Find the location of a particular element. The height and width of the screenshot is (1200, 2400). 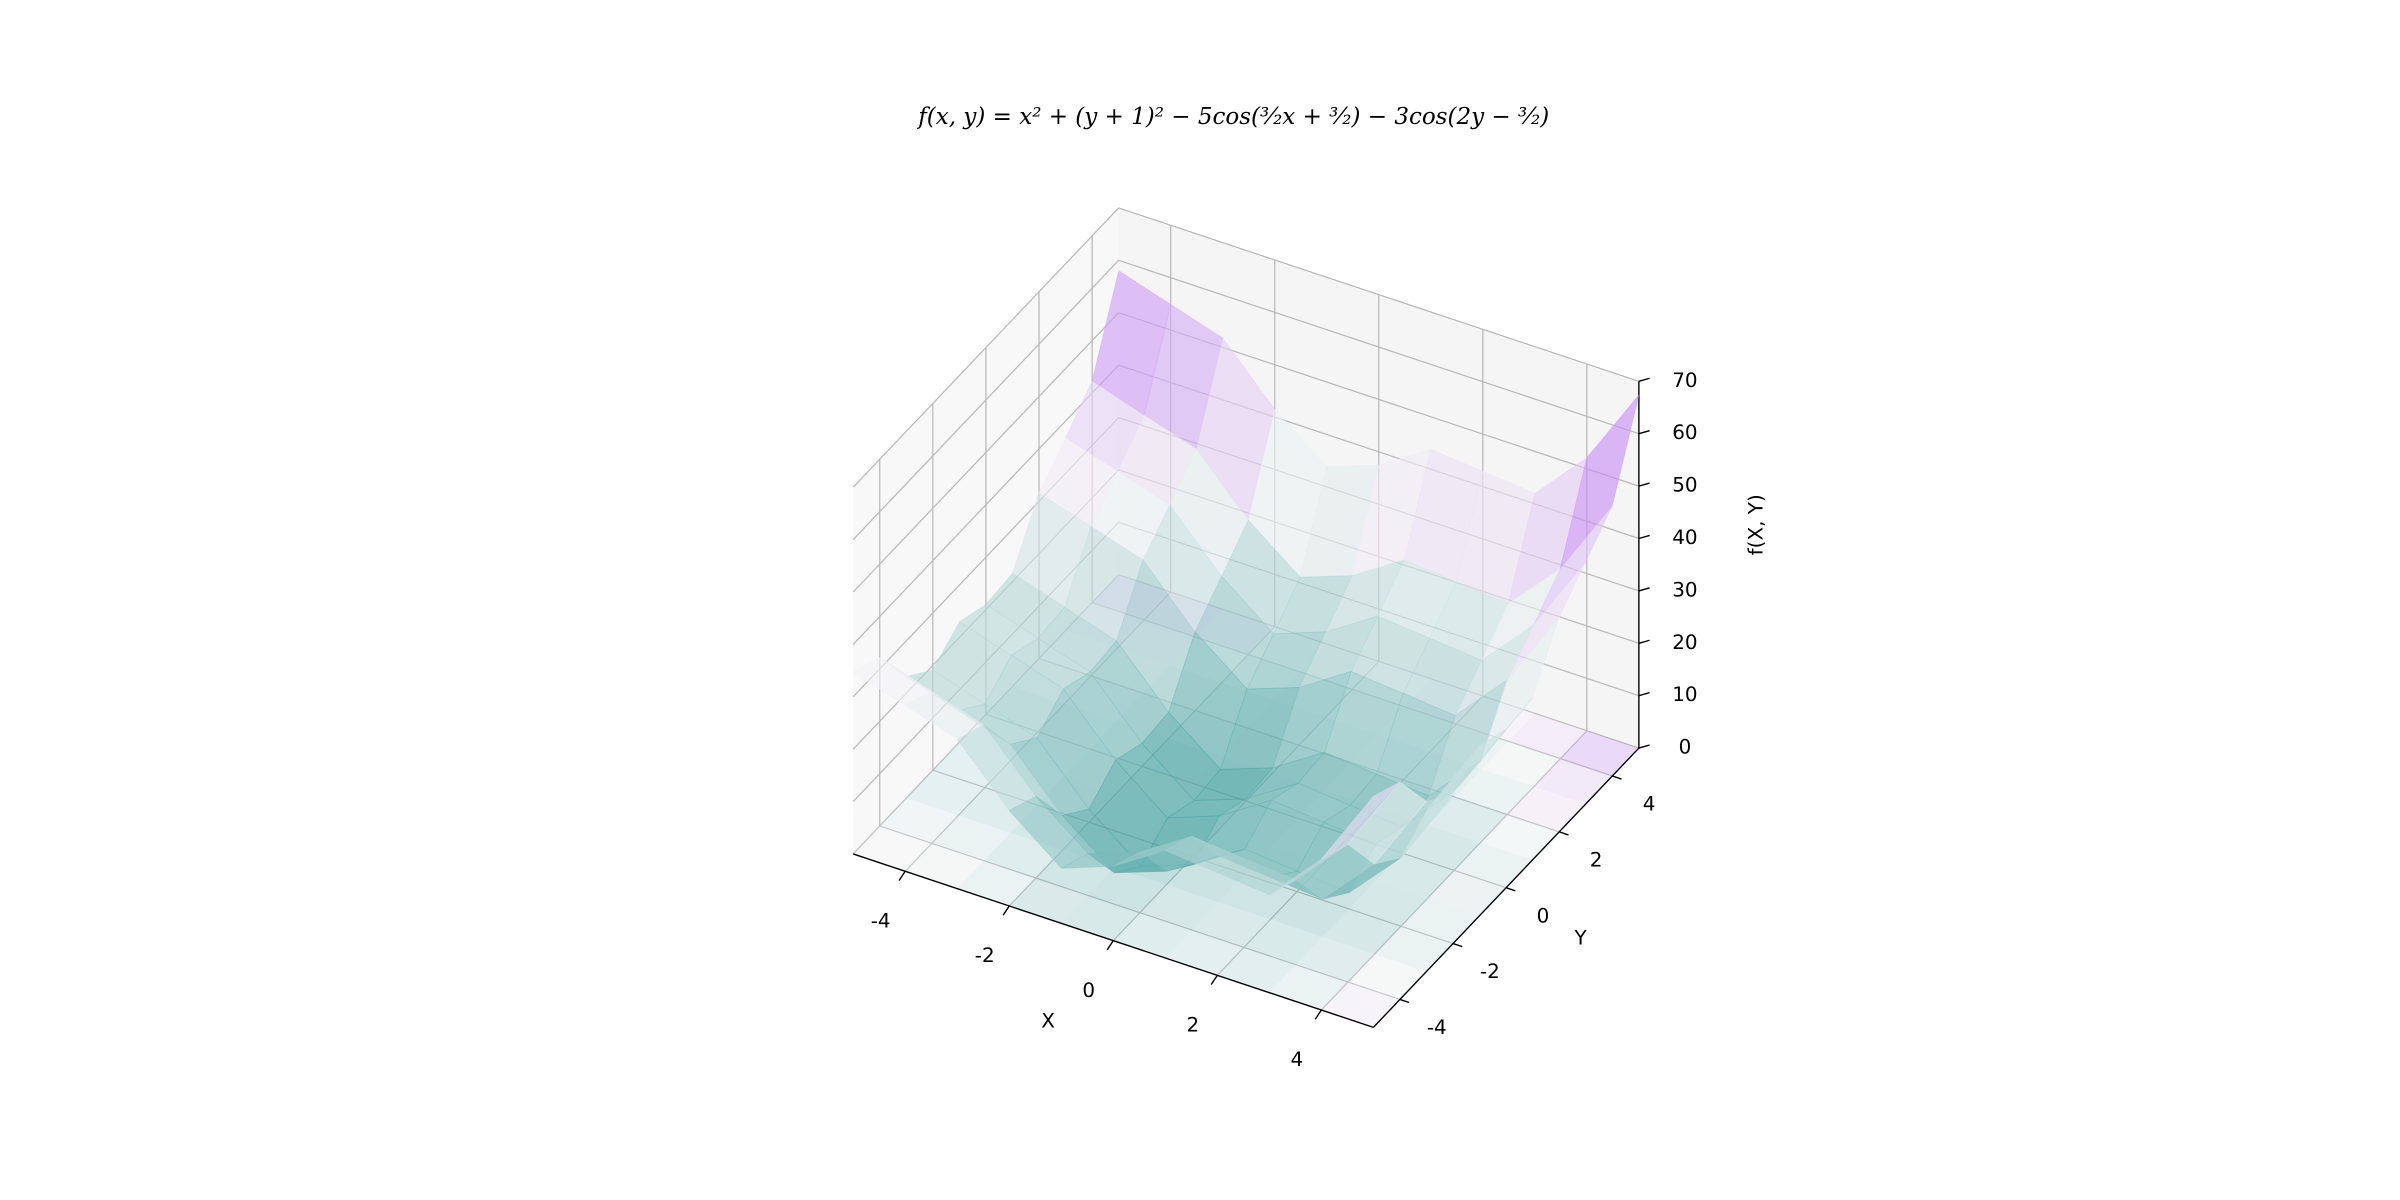

x-tick-label: 0 is located at coordinates (1088, 990).